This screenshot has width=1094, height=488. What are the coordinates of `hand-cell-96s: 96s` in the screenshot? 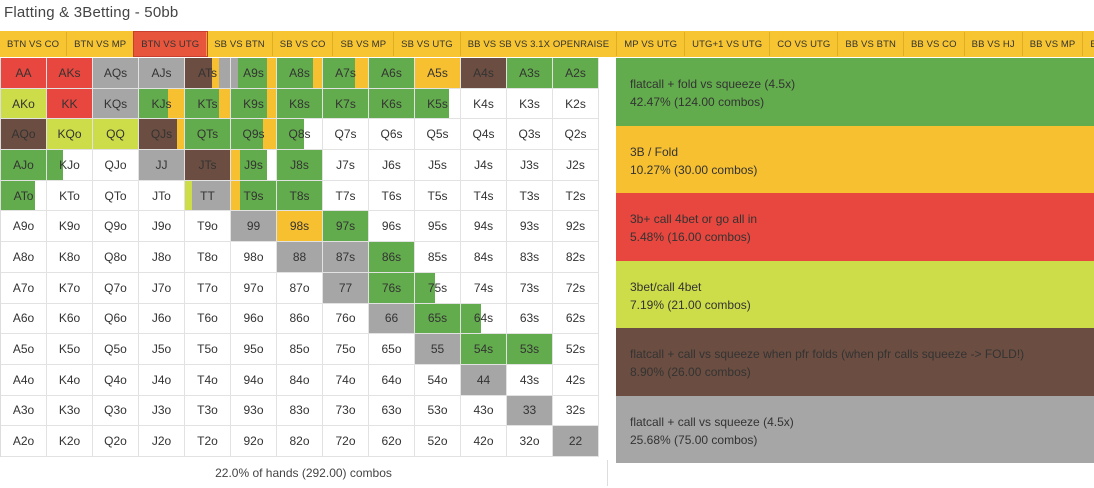 It's located at (392, 227).